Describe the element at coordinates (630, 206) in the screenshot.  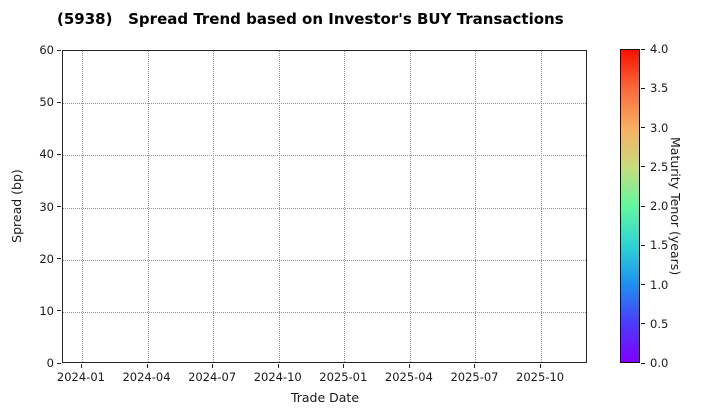
I see `colorbar-gradient` at that location.